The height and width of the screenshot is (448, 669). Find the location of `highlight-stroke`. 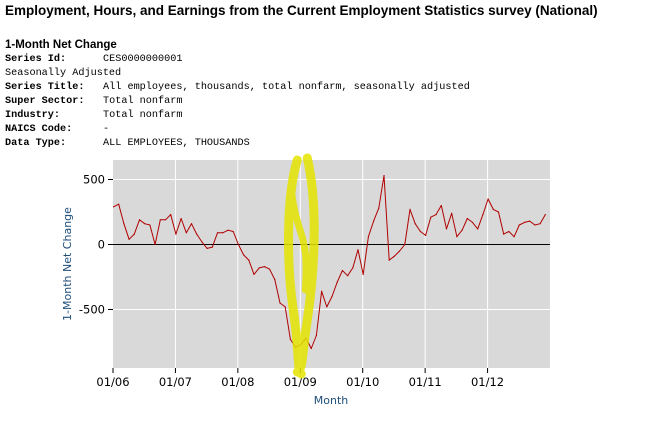

highlight-stroke is located at coordinates (298, 240).